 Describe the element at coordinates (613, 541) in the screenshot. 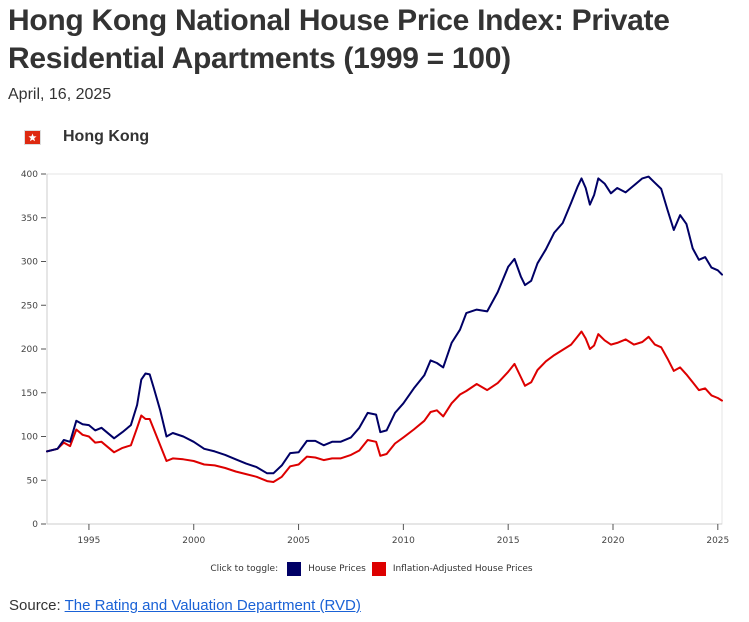

I see `x-tick-label: 2020` at that location.